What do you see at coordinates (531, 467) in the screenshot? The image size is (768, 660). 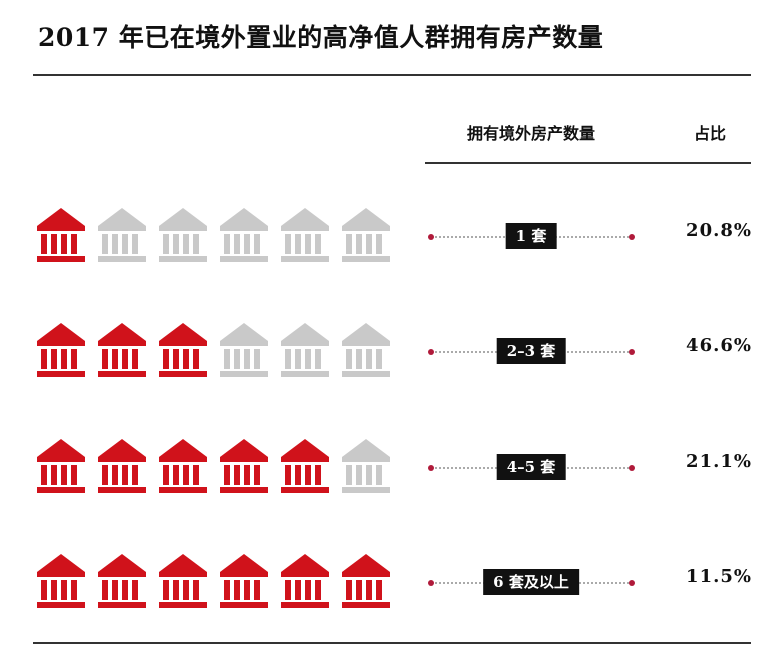 I see `category-tag: 4–5 套` at bounding box center [531, 467].